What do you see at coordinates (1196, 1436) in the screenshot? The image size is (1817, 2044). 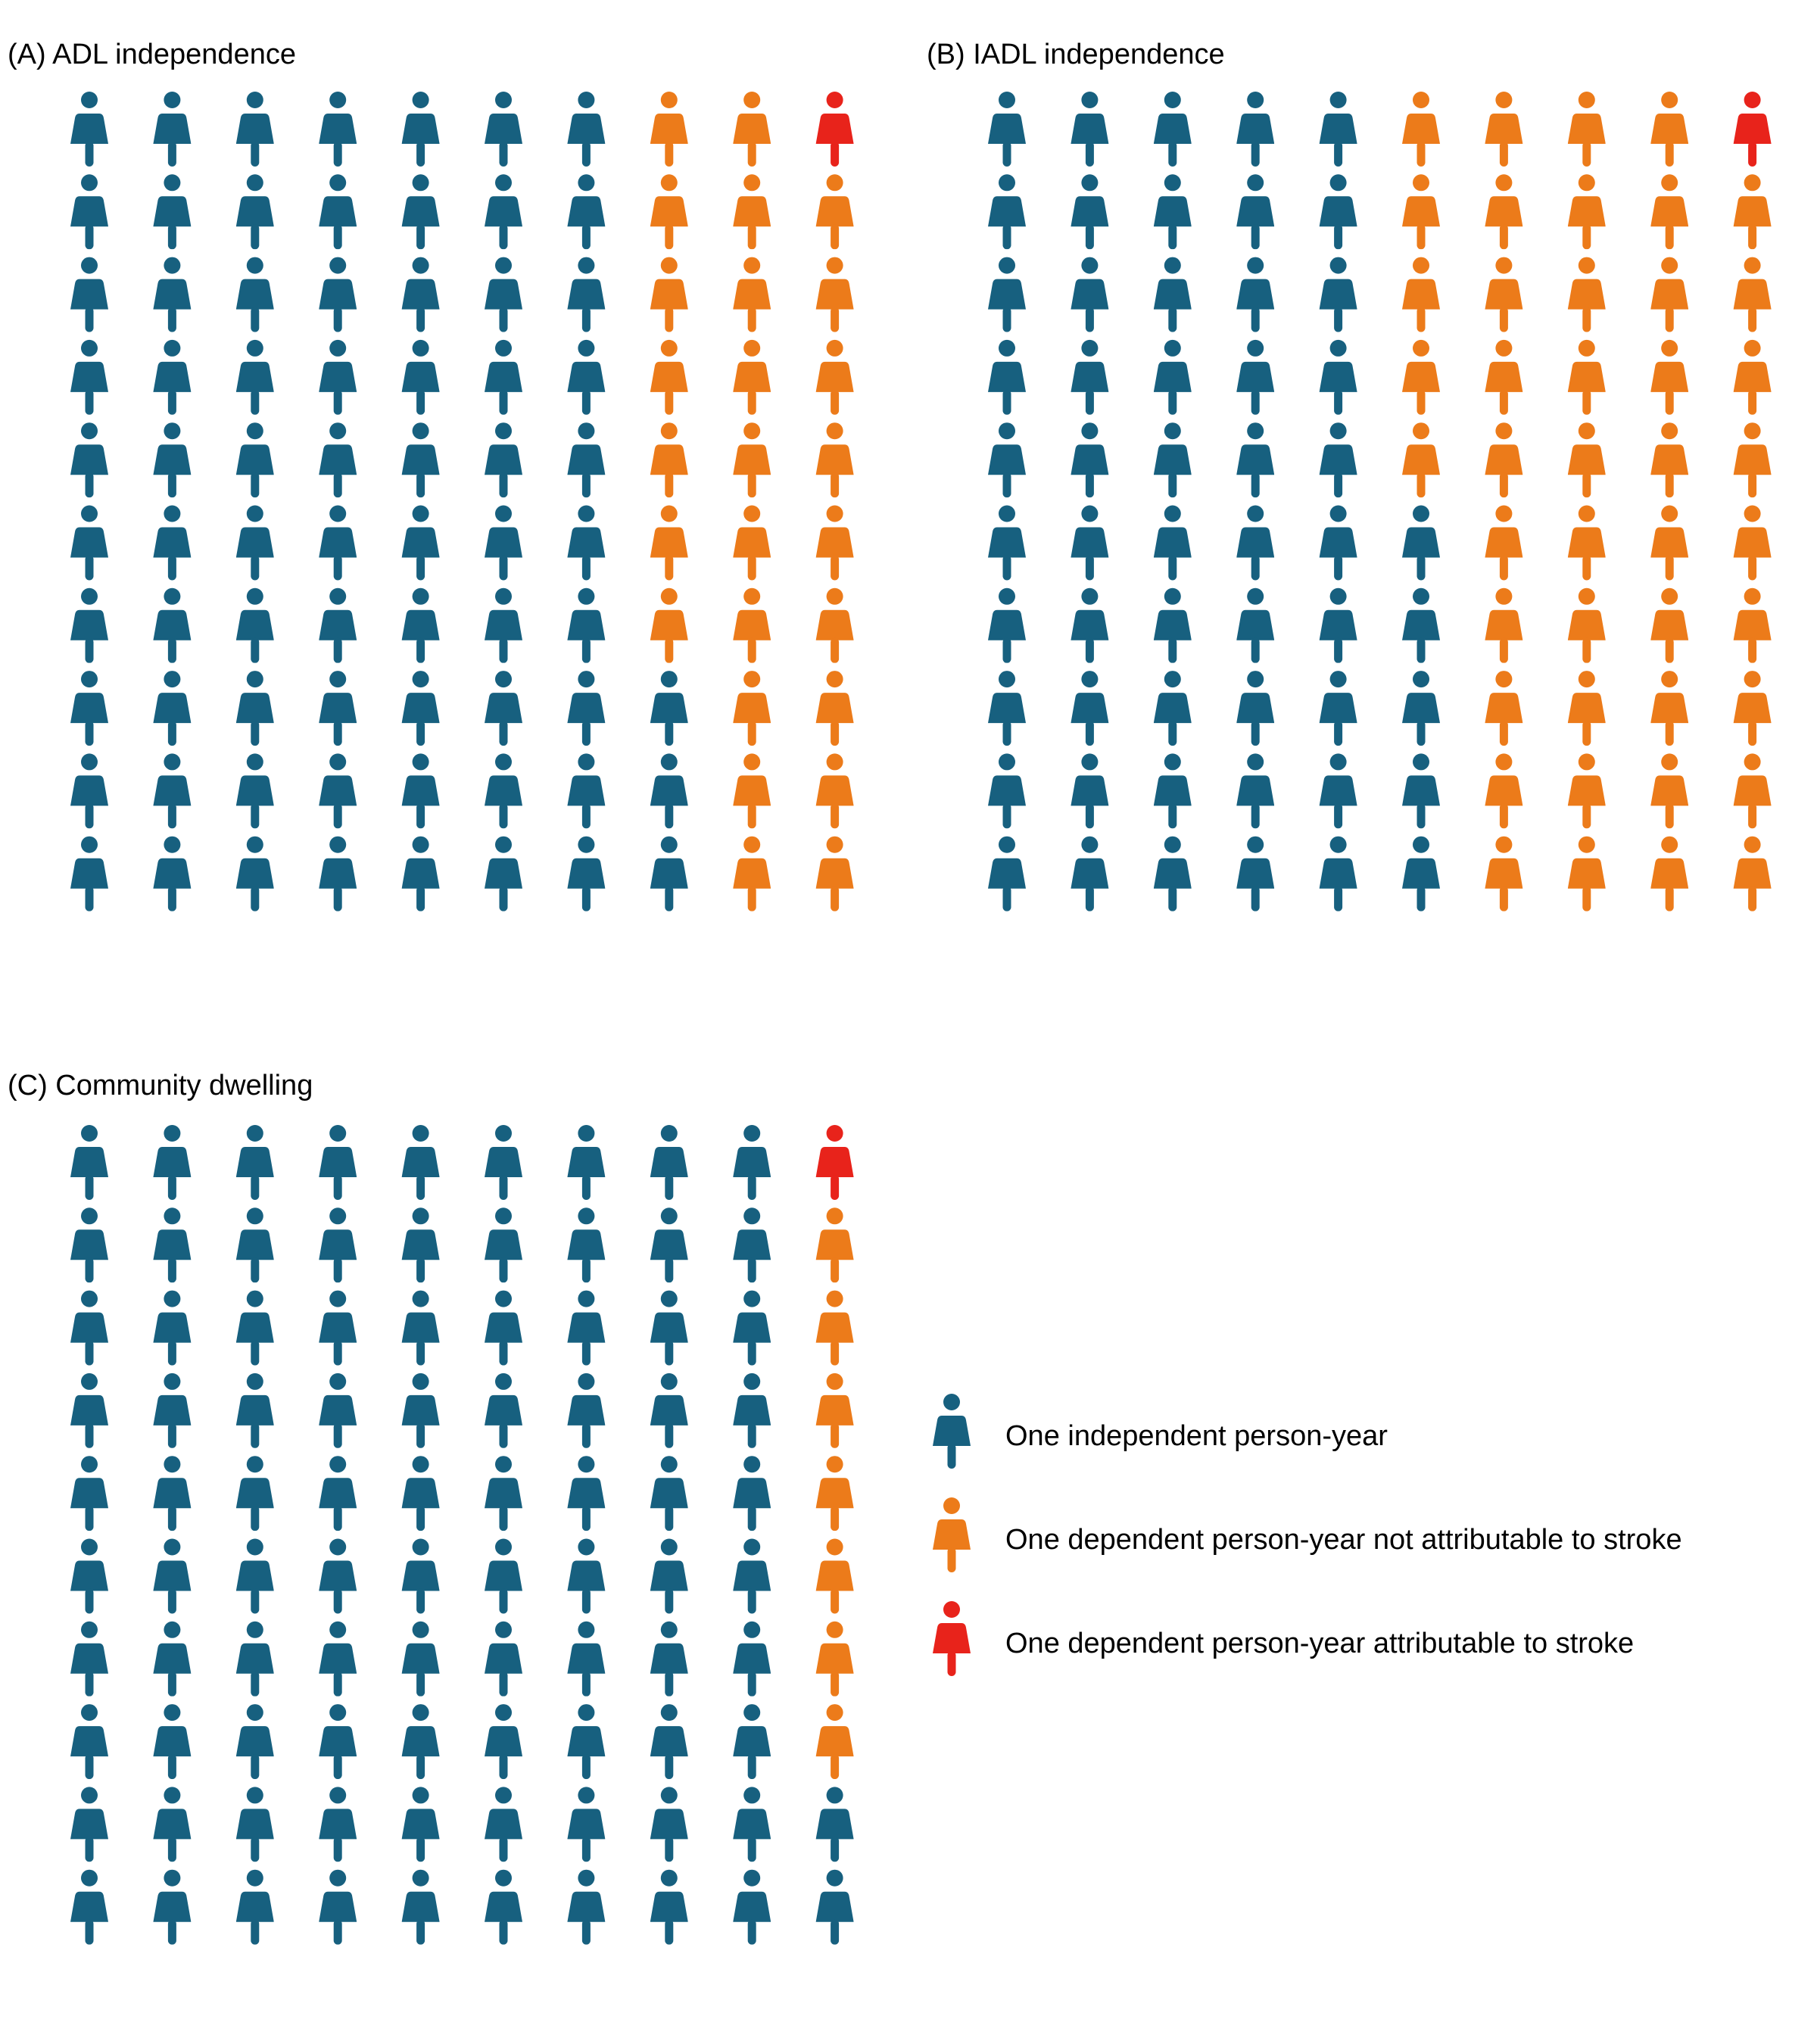 I see `legend-label-independent: One independent person-year` at bounding box center [1196, 1436].